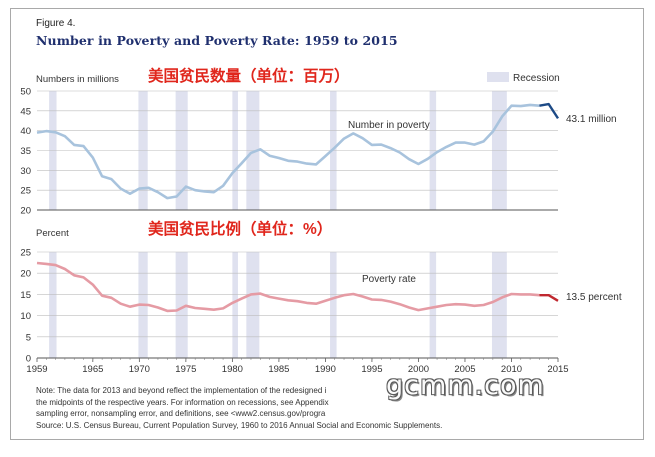  I want to click on recession-legend-label: Recession, so click(536, 78).